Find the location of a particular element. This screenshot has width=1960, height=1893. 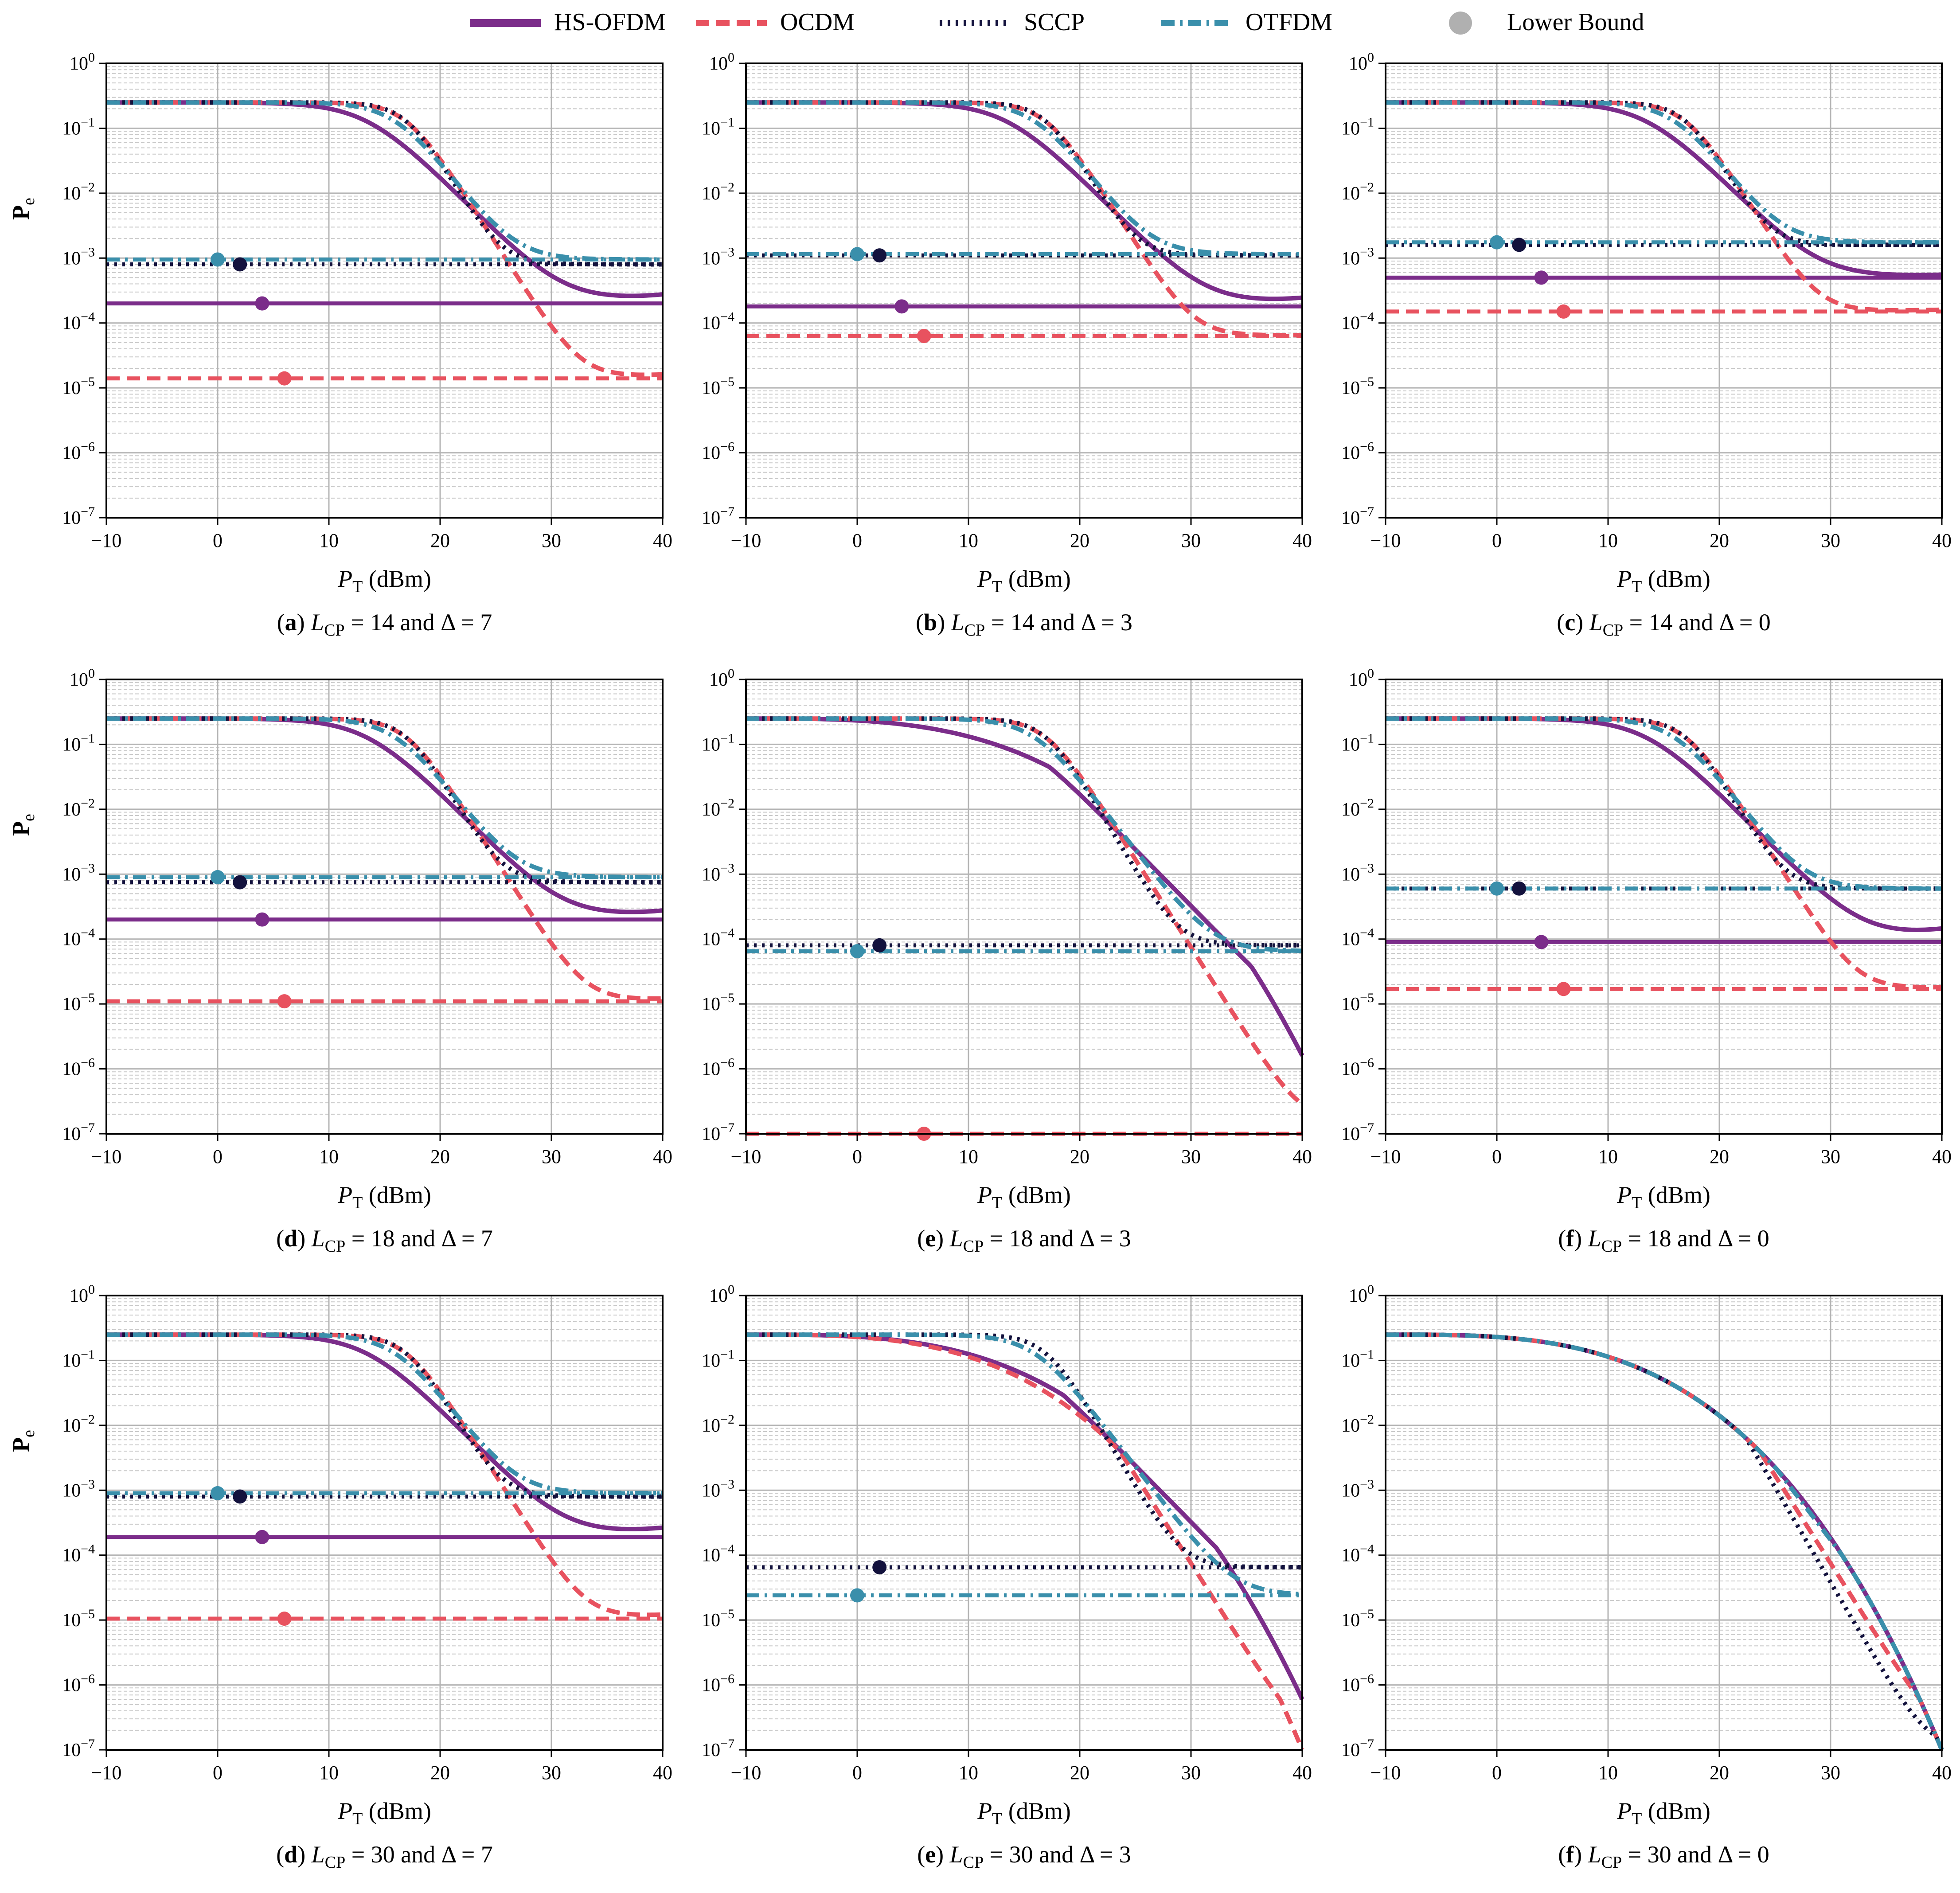

subplot-caption: (f) LCP = 18 and Δ = 0 is located at coordinates (1663, 1240).